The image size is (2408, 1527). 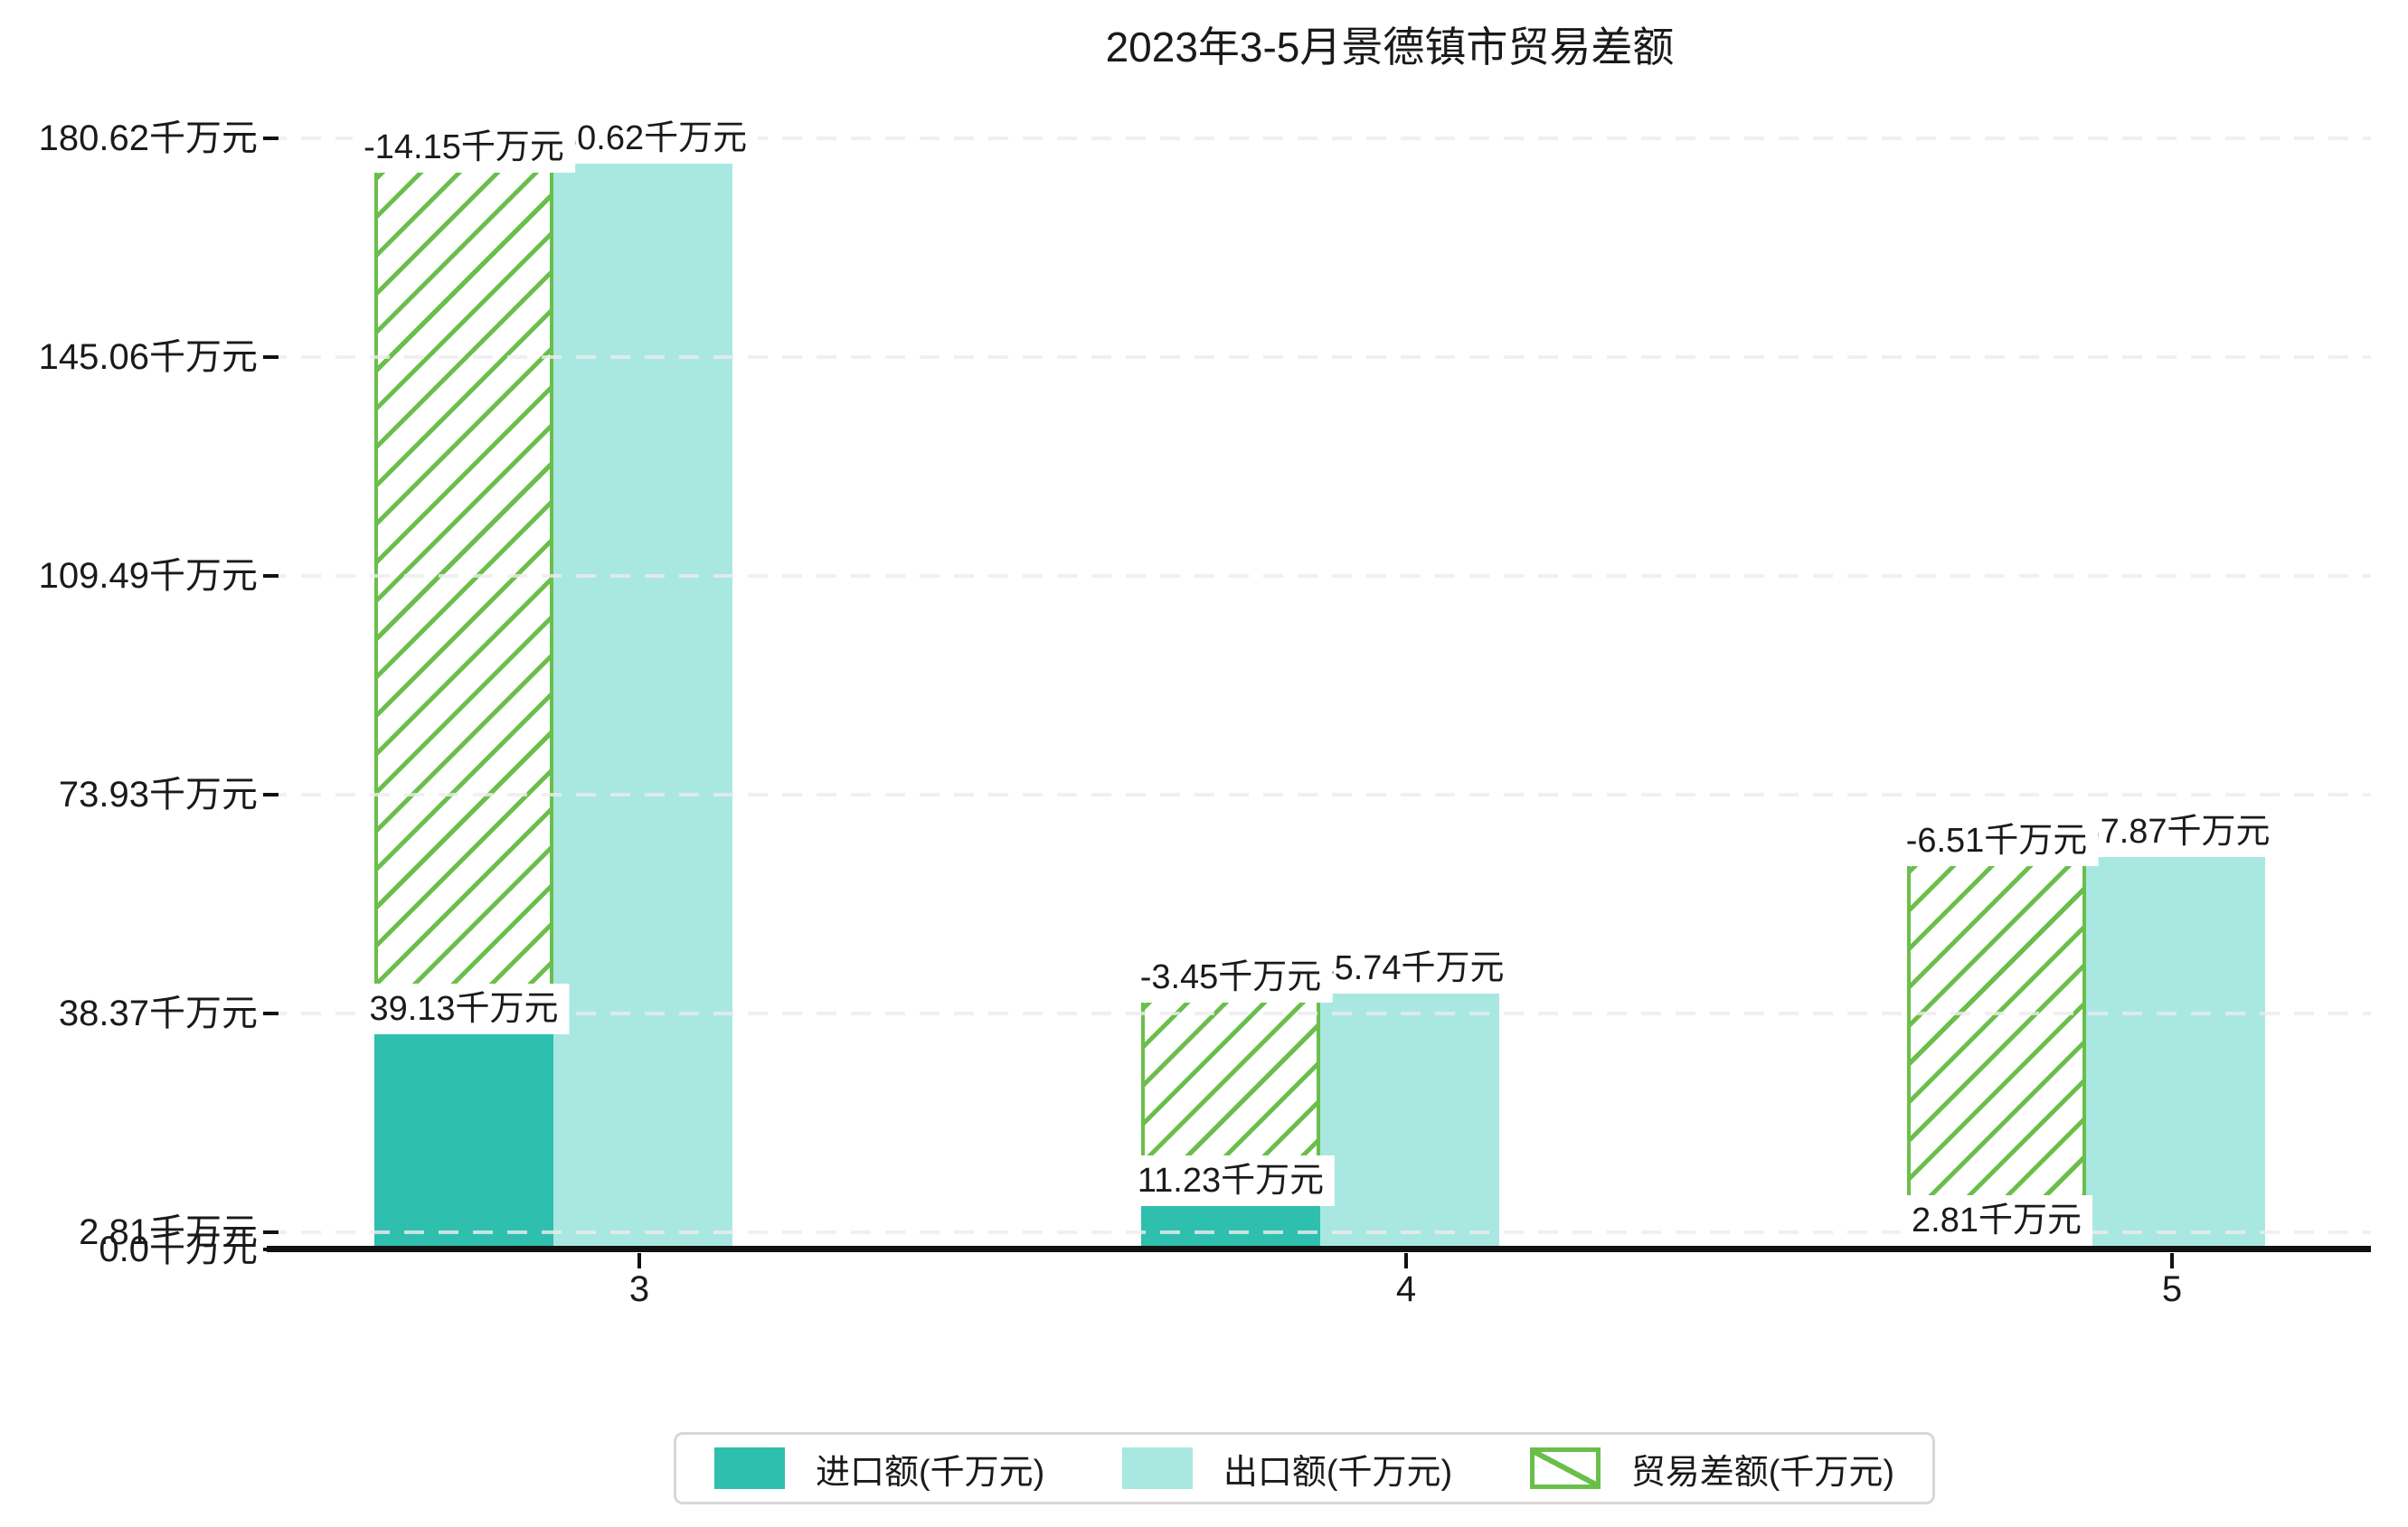 I want to click on chart-title: 2023年3-5月景德镇市贸易差额, so click(x=1390, y=47).